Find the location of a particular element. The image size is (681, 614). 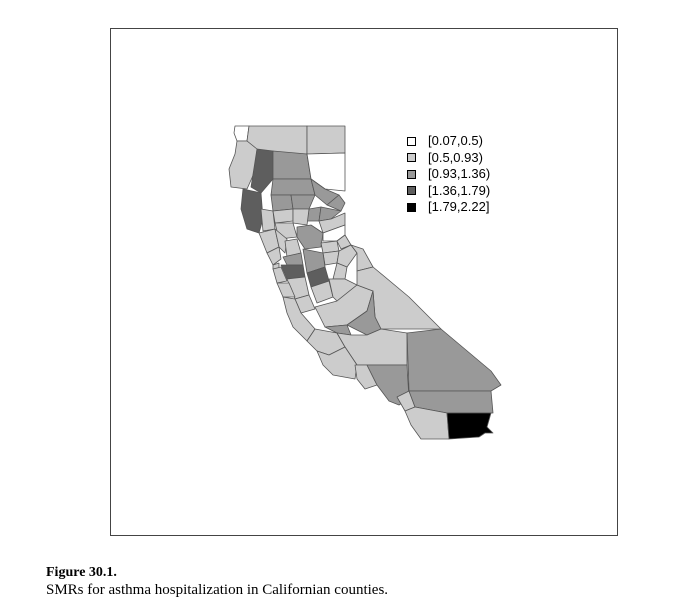

legend-label: [0.5,0.93) is located at coordinates (455, 157).